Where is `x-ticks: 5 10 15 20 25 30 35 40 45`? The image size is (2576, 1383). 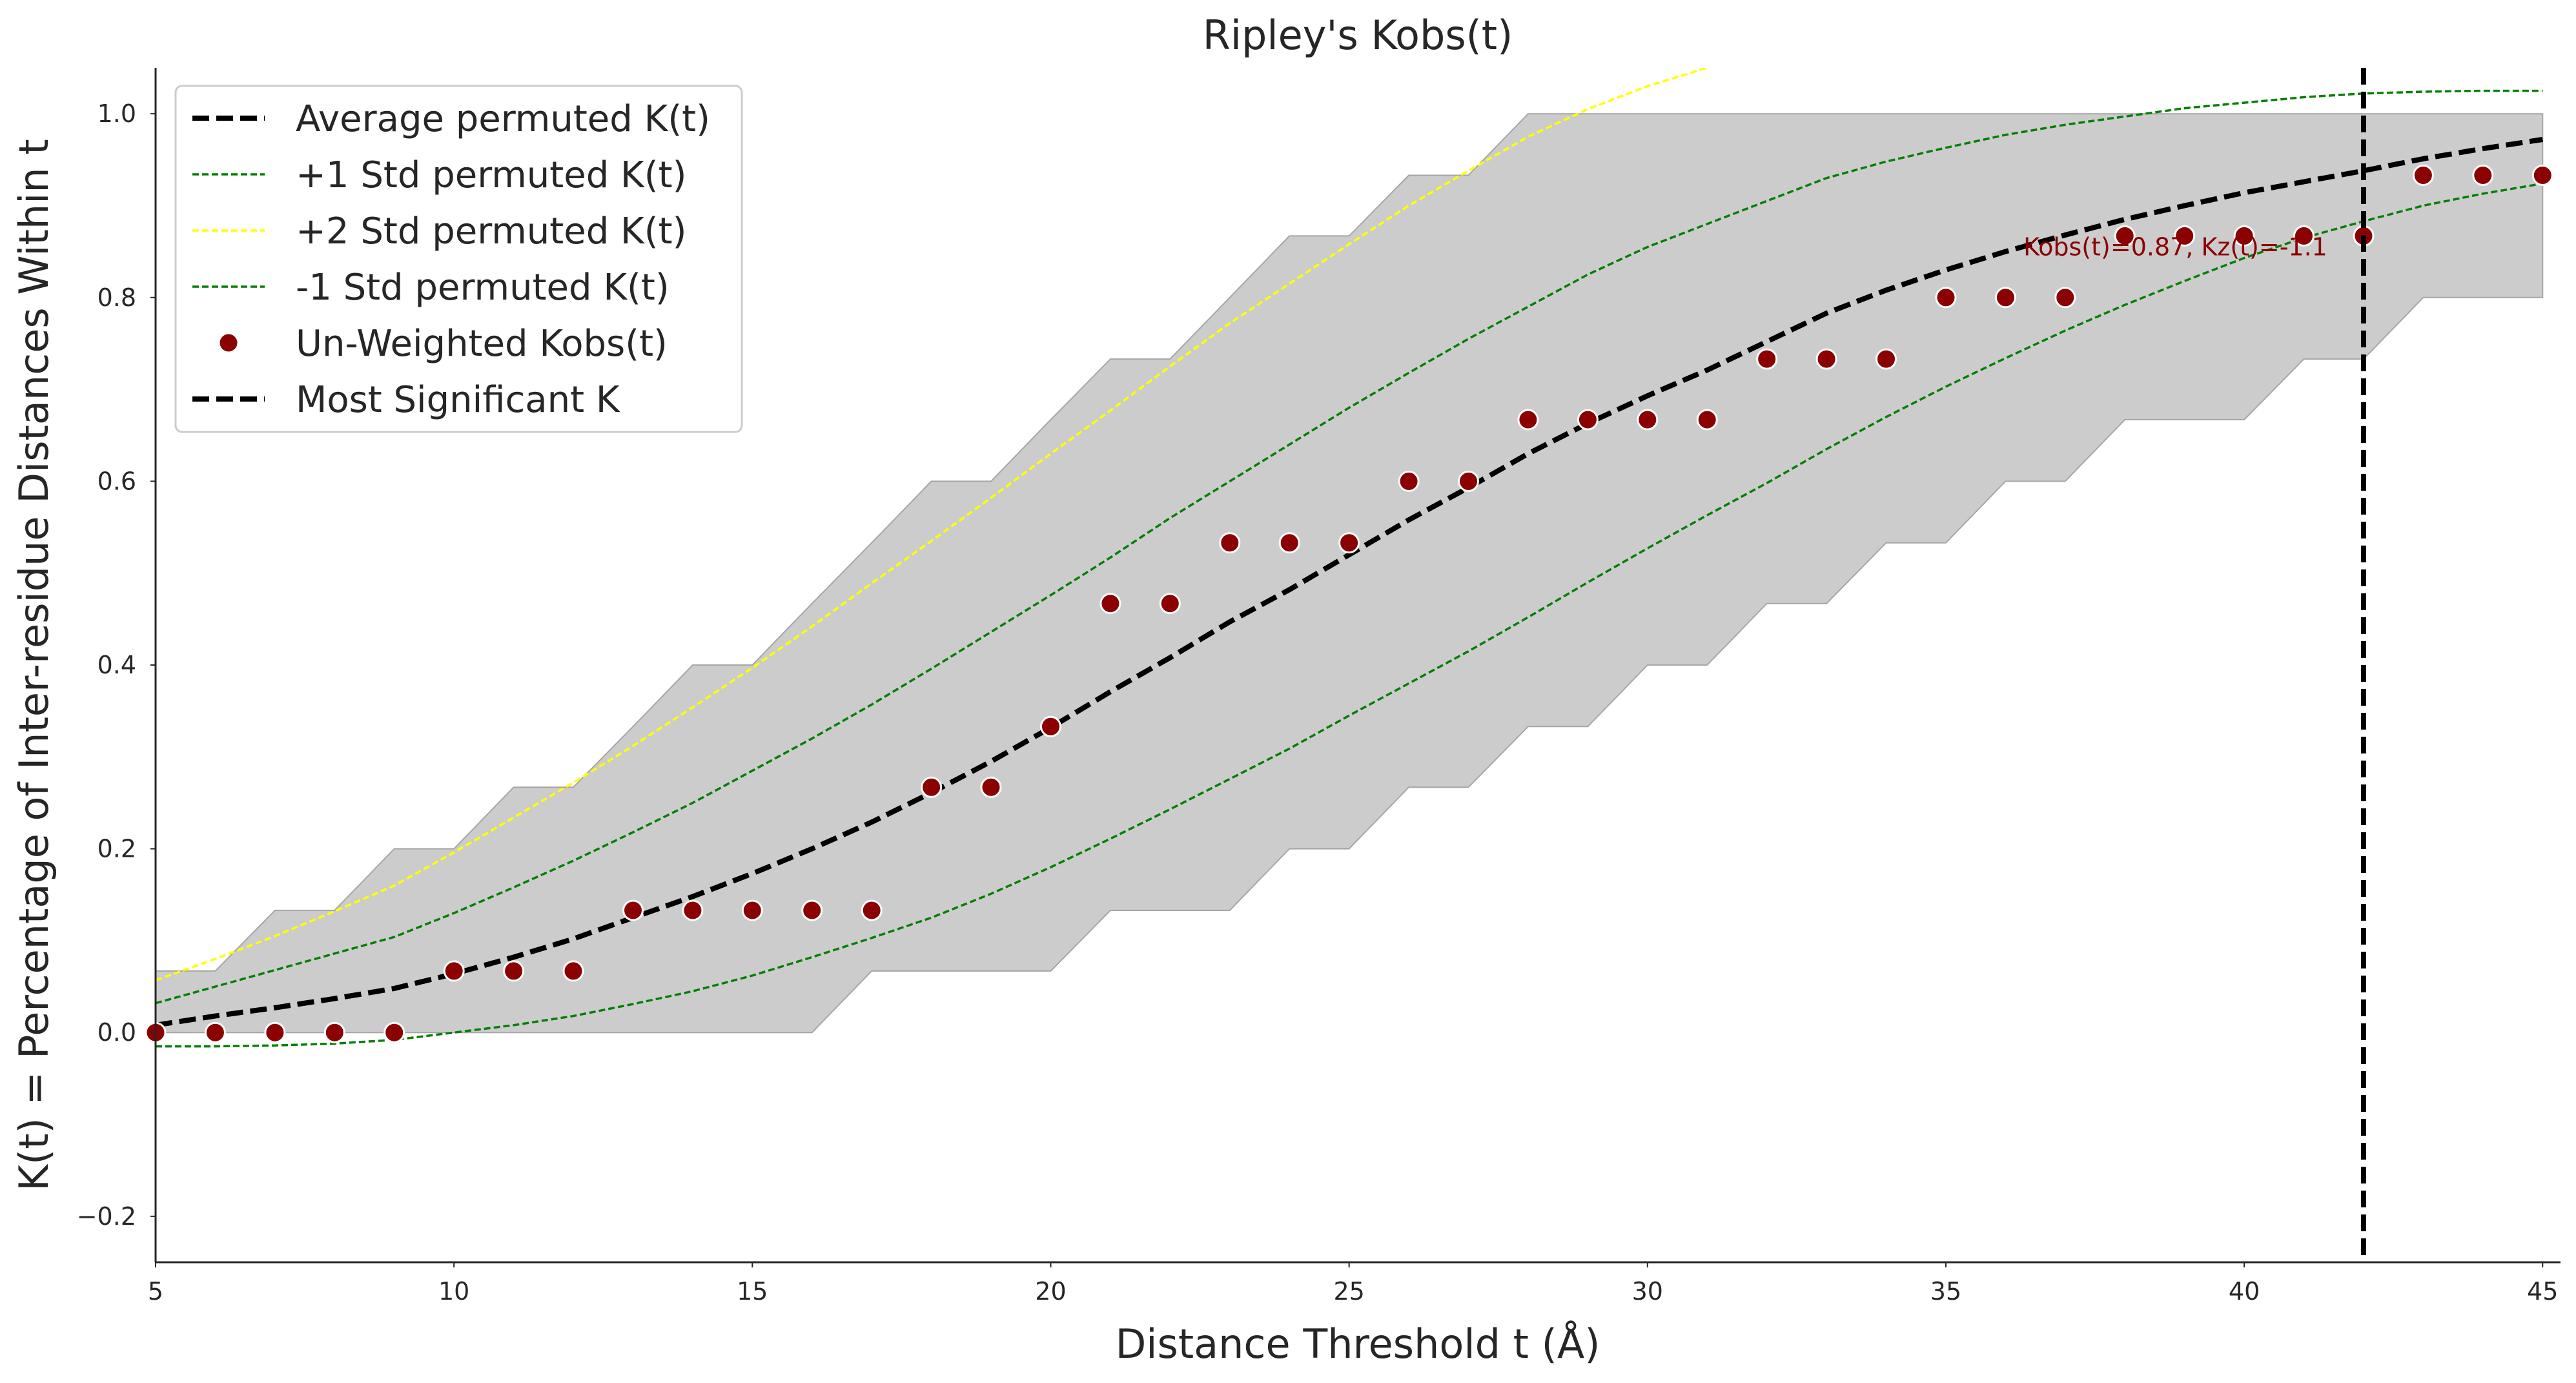 x-ticks: 5 10 15 20 25 30 35 40 45 is located at coordinates (1353, 1284).